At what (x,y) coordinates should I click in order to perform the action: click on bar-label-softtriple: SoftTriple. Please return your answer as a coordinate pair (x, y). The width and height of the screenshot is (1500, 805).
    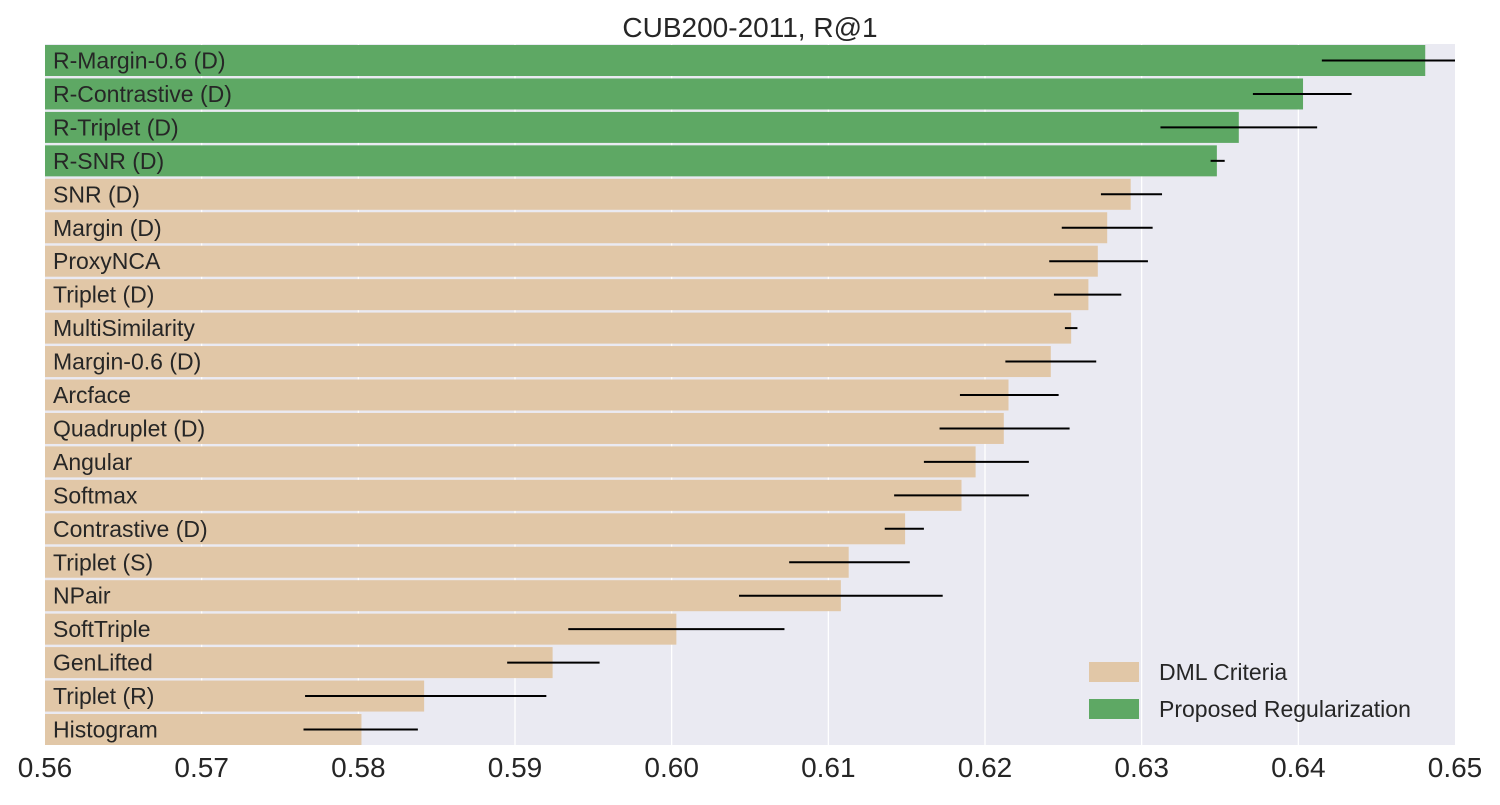
    Looking at the image, I should click on (102, 629).